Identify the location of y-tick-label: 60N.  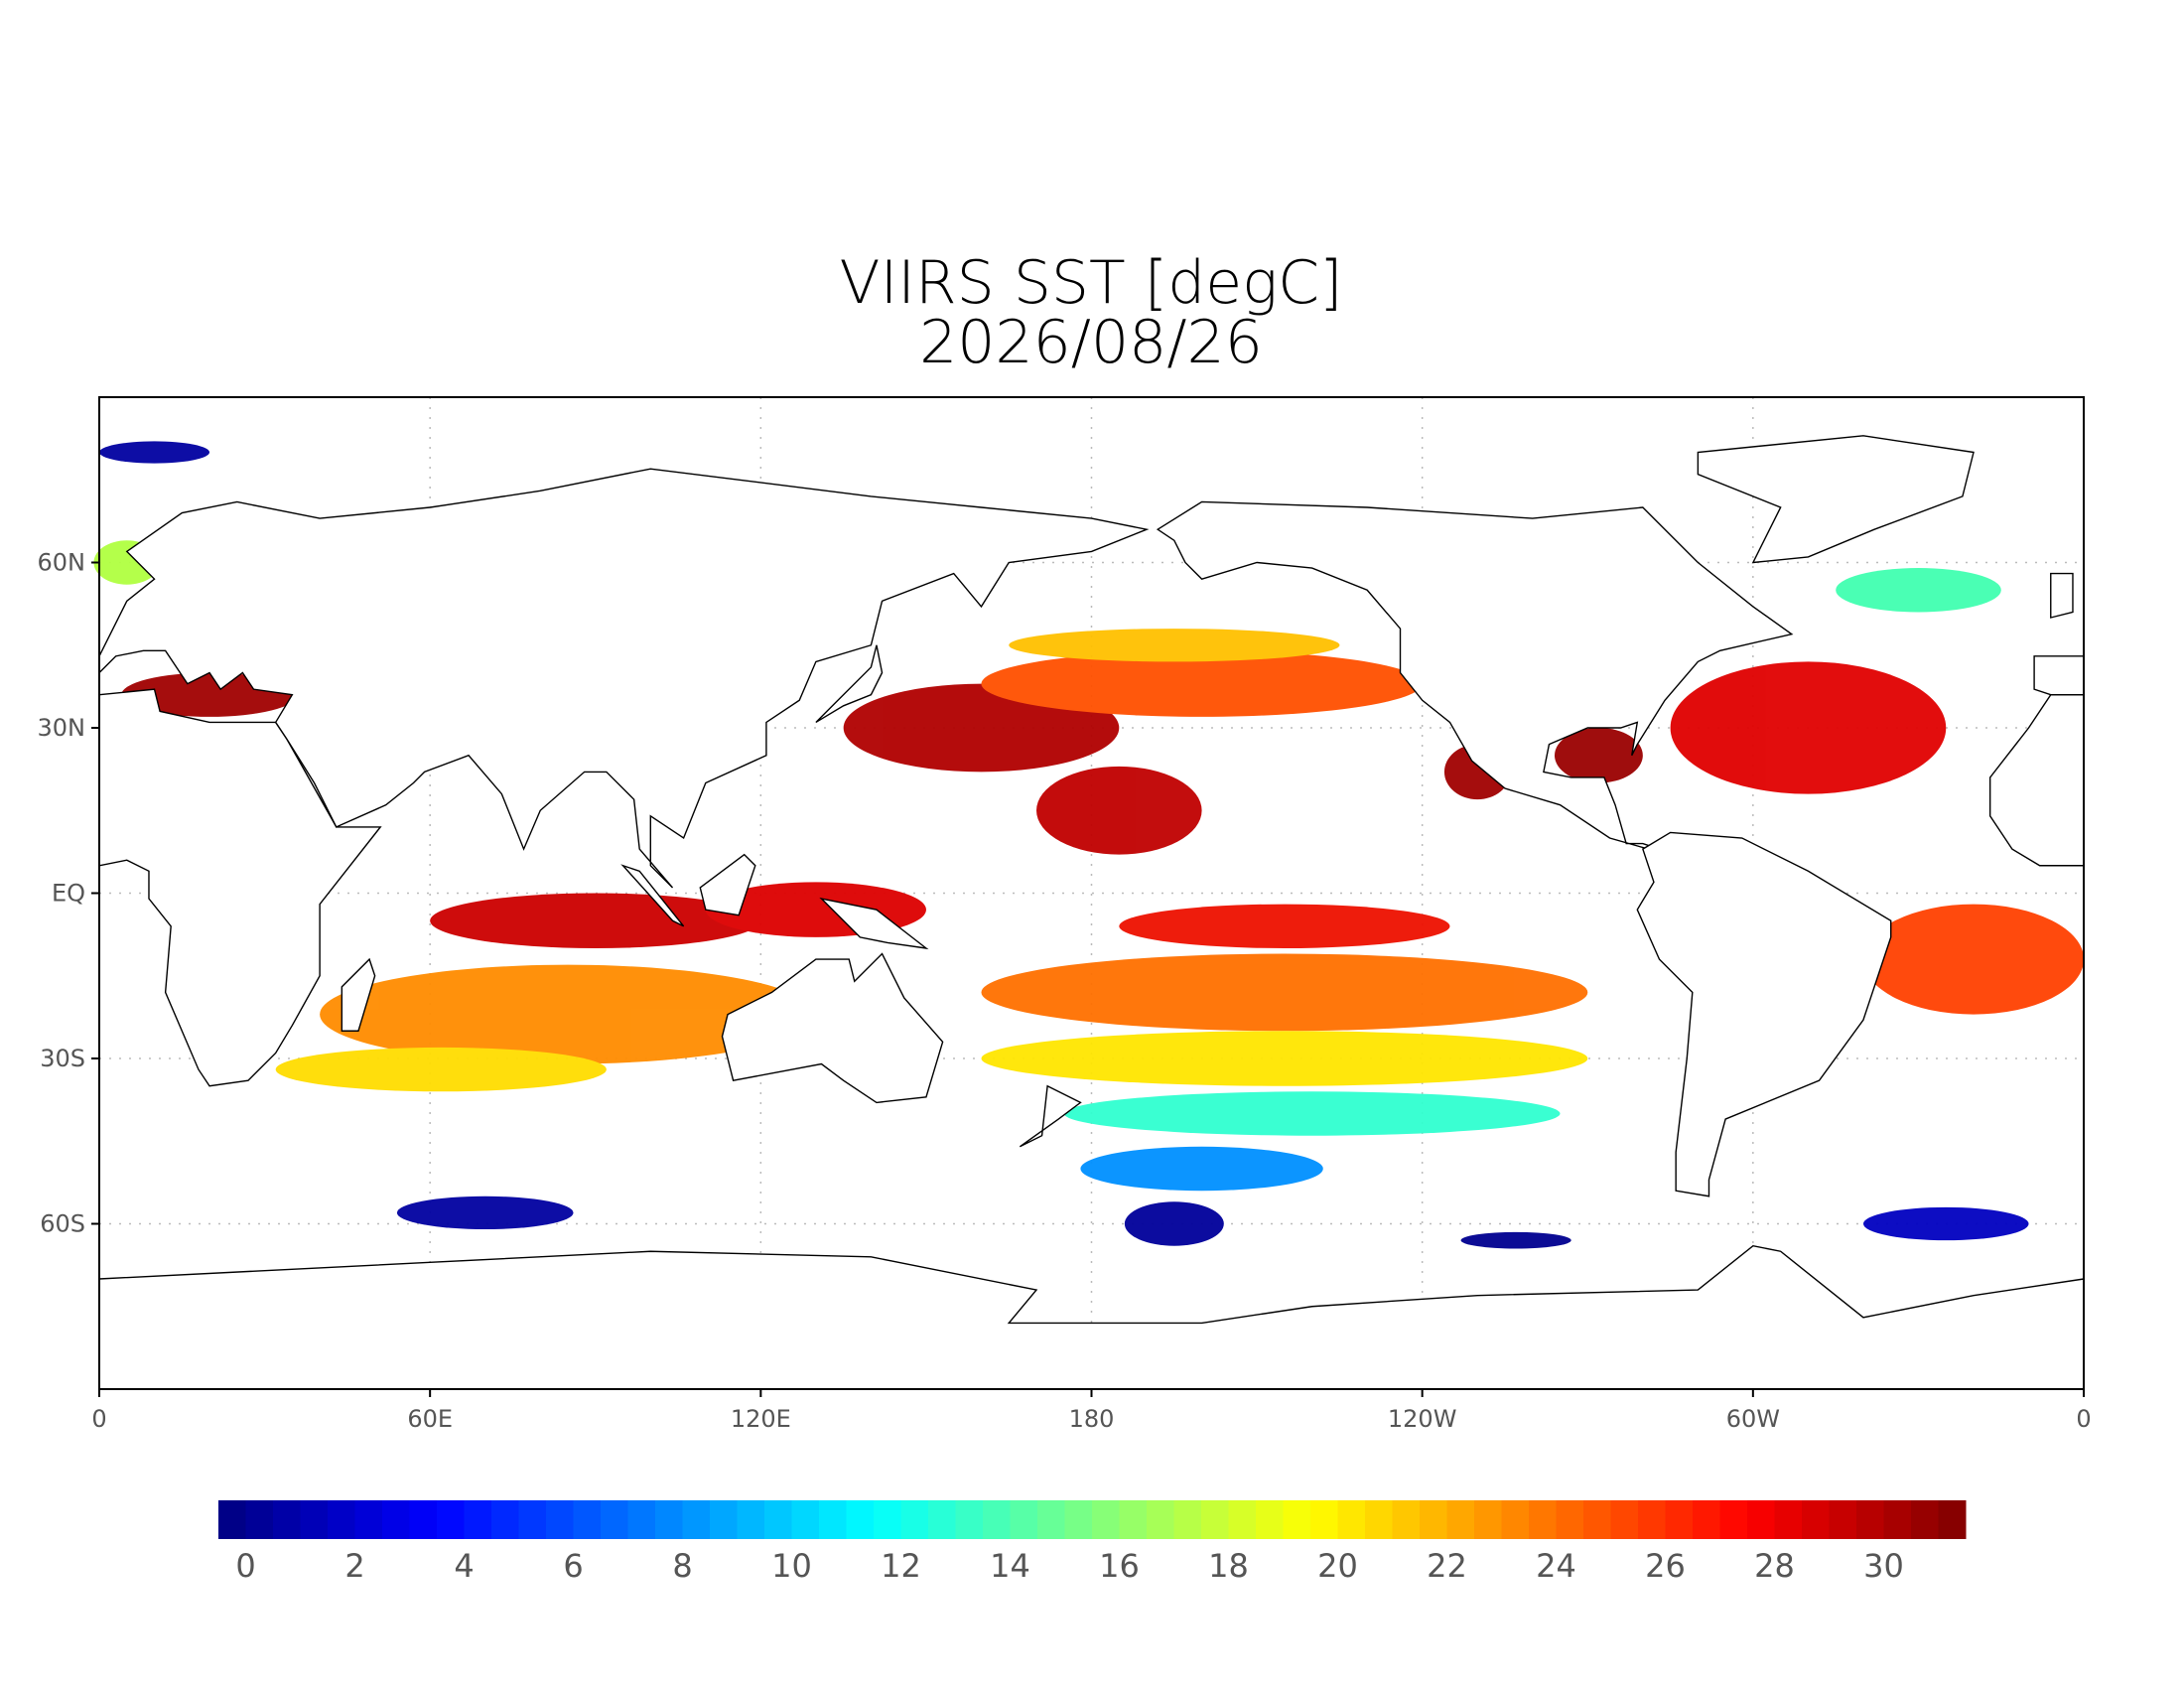
(62, 563).